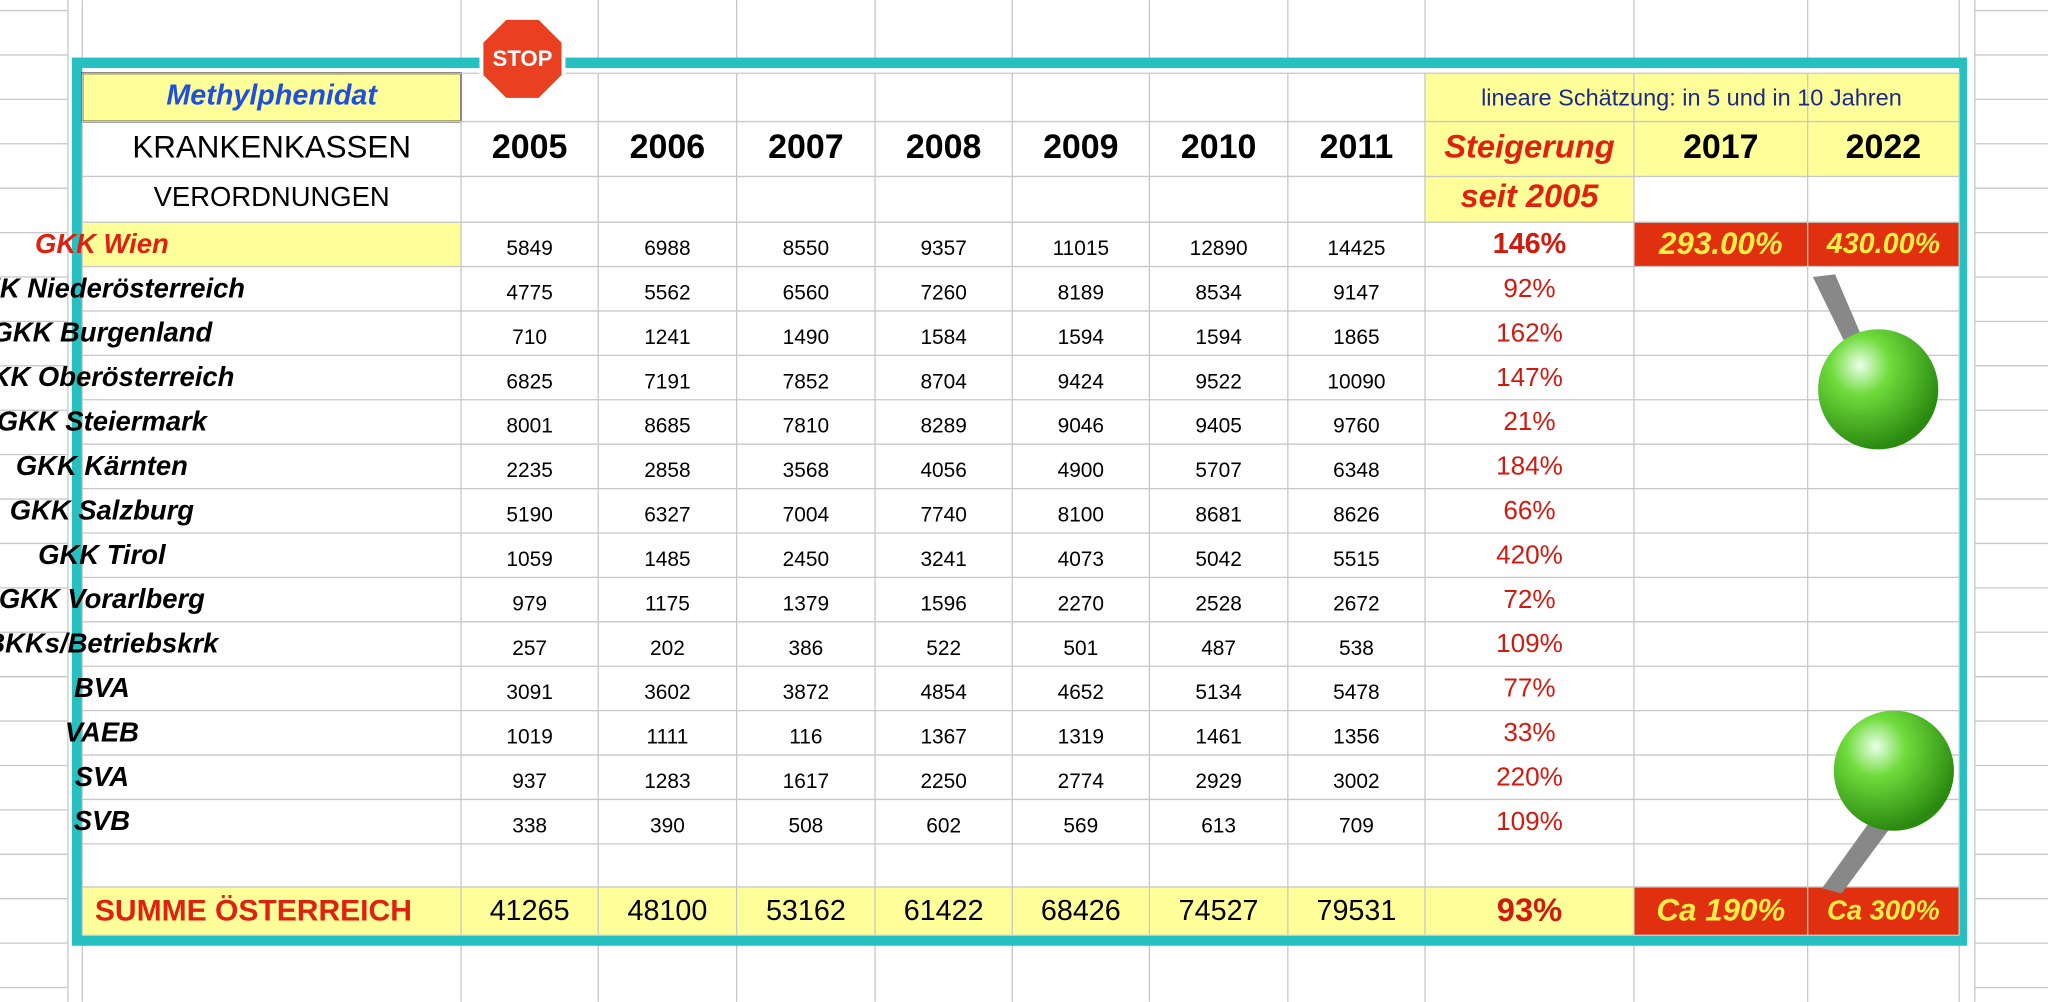  Describe the element at coordinates (1356, 470) in the screenshot. I see `row-value: 6348` at that location.